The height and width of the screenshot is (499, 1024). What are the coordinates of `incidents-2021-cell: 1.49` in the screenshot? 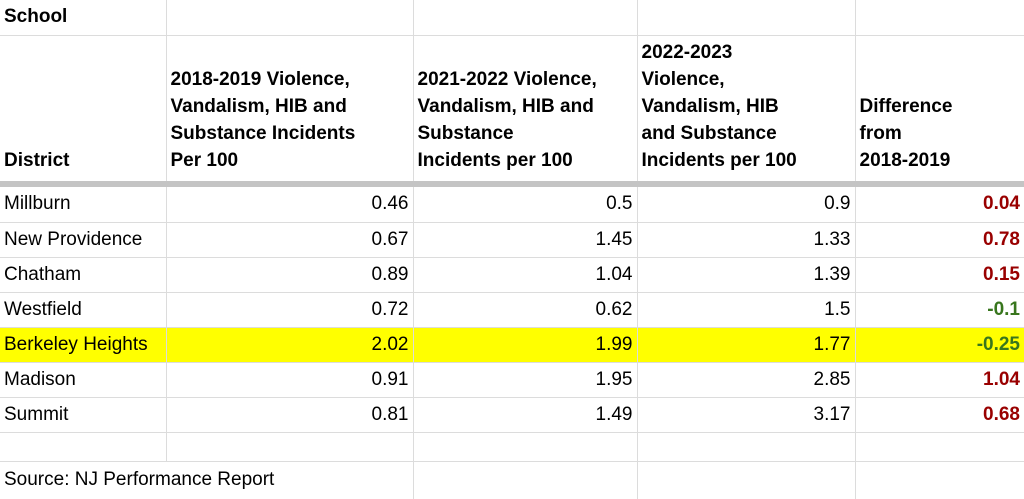 It's located at (525, 415).